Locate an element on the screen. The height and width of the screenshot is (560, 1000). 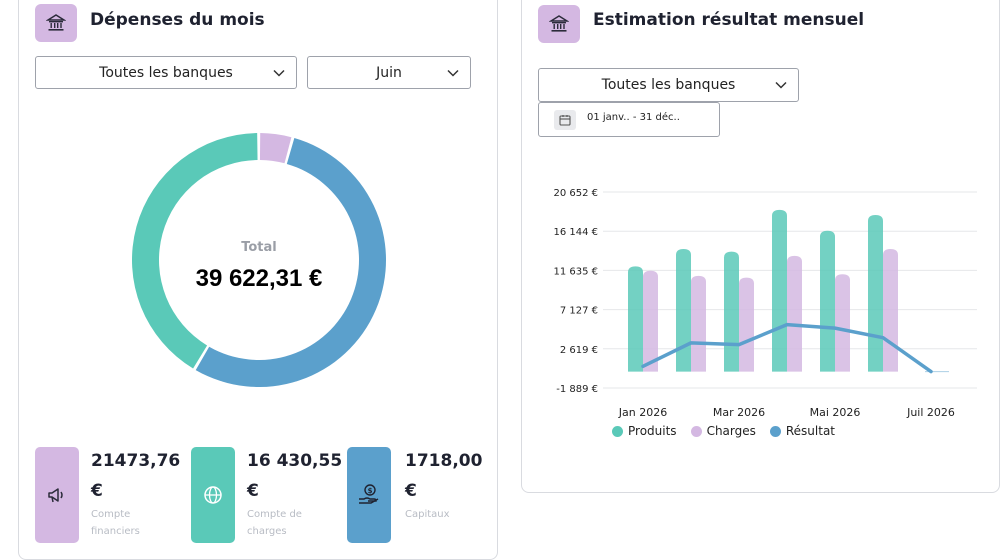
bank-select: Toutes les banques is located at coordinates (166, 72).